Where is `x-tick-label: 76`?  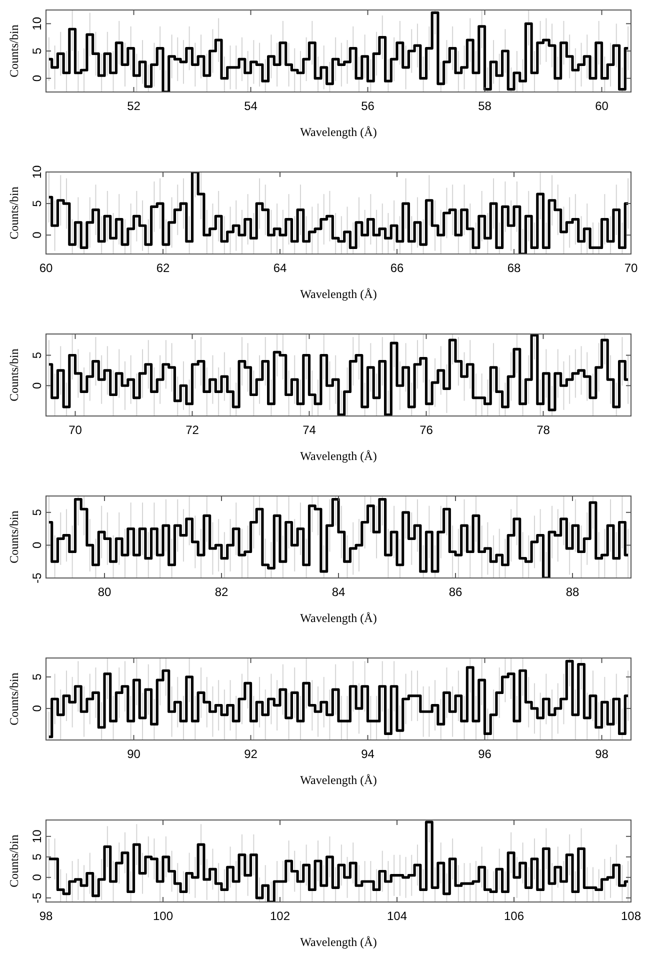 x-tick-label: 76 is located at coordinates (427, 430).